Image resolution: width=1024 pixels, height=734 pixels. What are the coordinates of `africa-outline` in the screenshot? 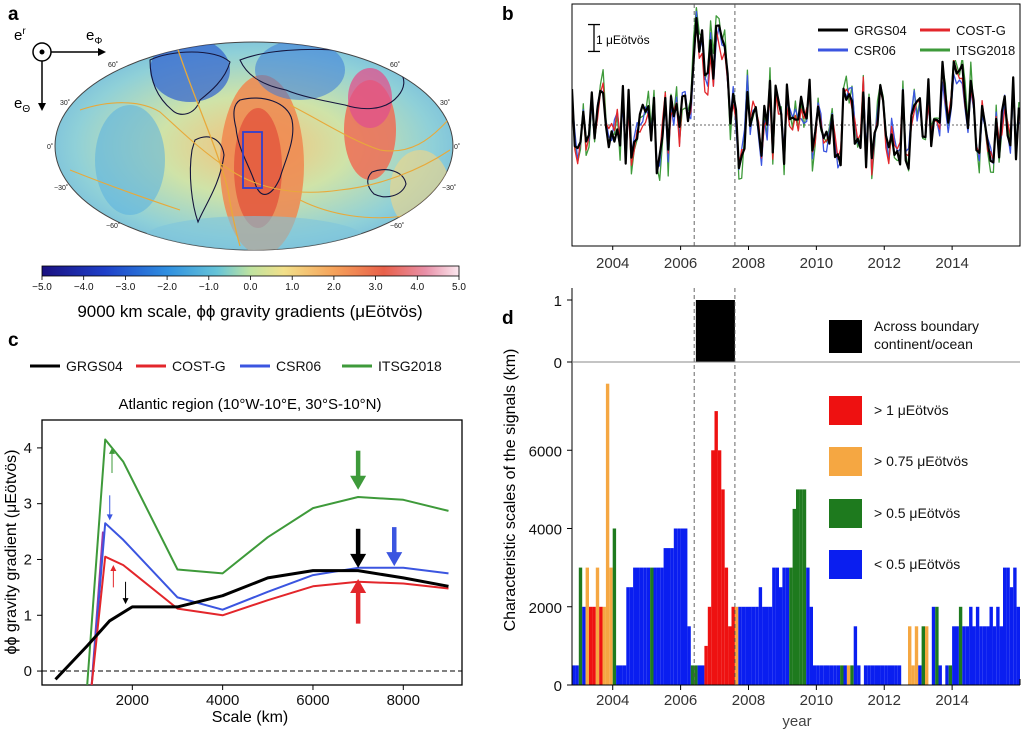 It's located at (263, 146).